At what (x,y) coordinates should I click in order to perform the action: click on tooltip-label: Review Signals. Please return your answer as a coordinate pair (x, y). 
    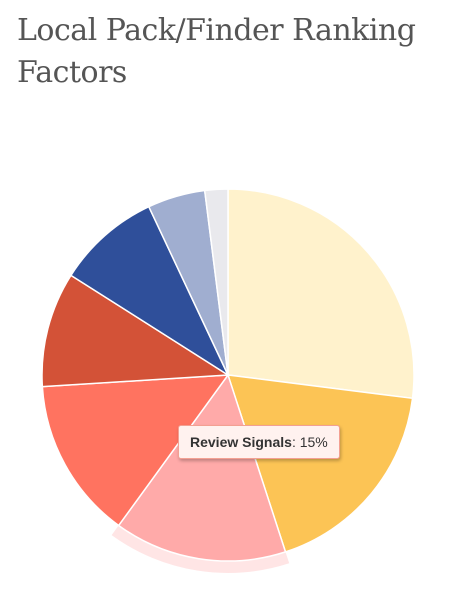
    Looking at the image, I should click on (241, 442).